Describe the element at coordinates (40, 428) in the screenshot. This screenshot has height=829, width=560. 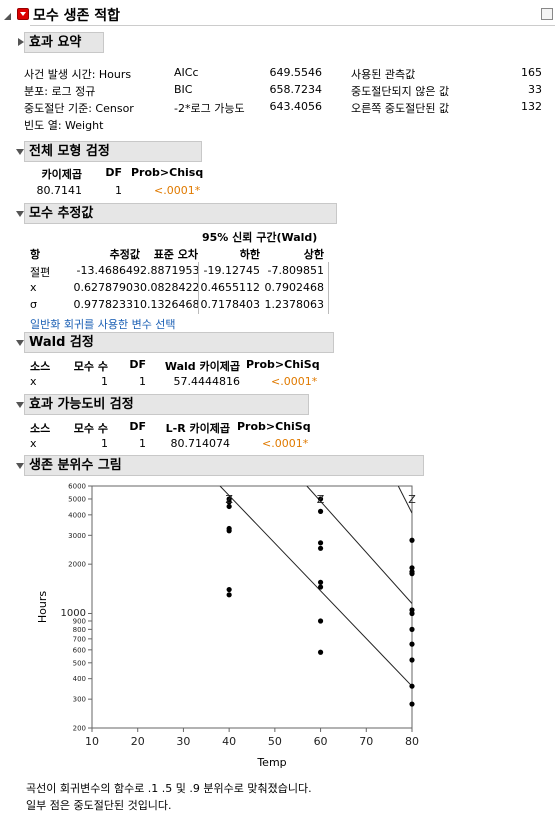
I see `lr-col-source: 소스` at that location.